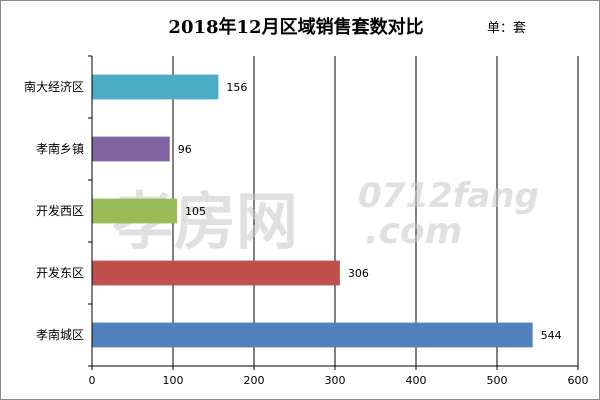 Image resolution: width=600 pixels, height=400 pixels. I want to click on x-tick-label: 300, so click(335, 380).